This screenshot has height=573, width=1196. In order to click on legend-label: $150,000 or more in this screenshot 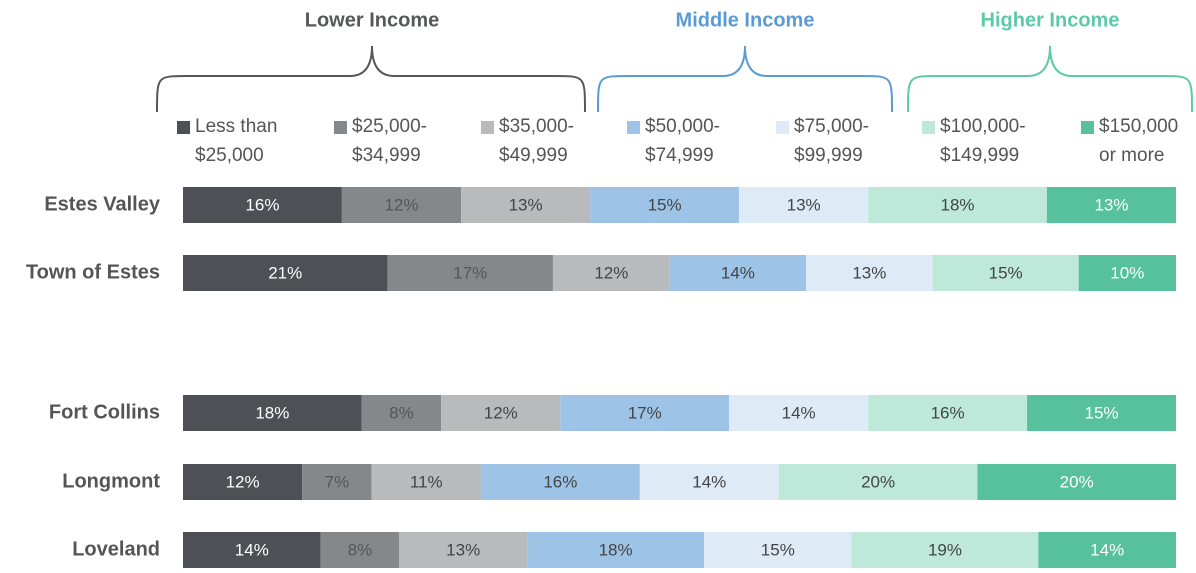, I will do `click(1139, 141)`.